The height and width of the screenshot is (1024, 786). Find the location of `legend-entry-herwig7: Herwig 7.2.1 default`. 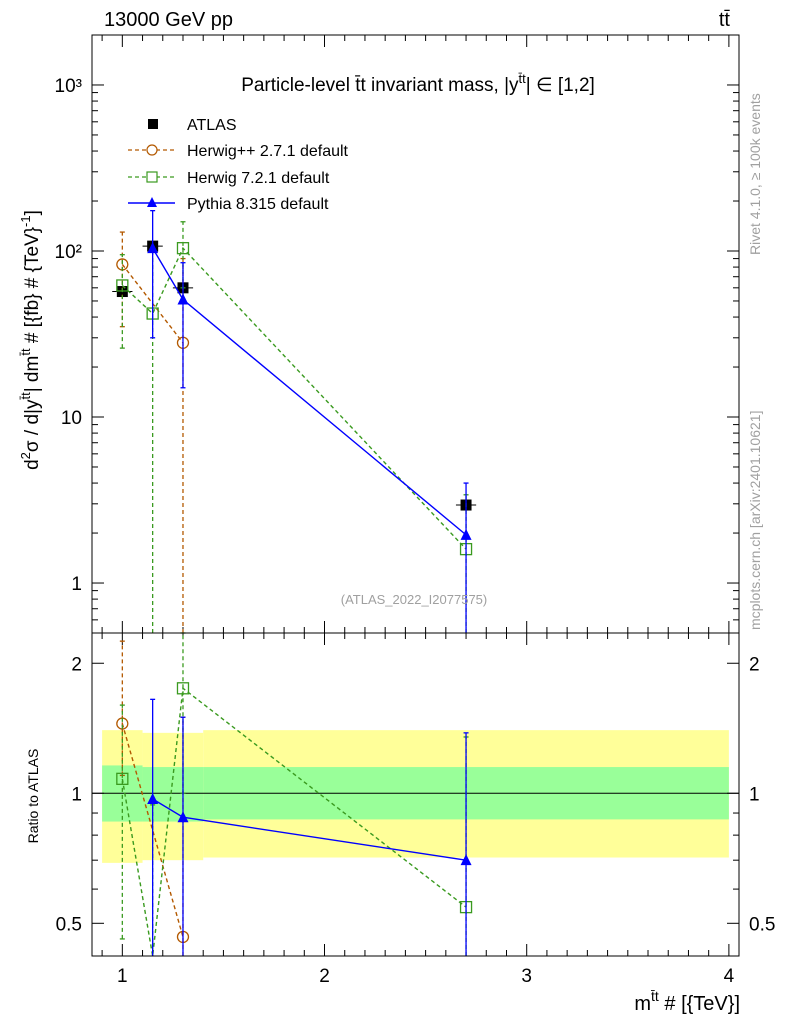

legend-entry-herwig7: Herwig 7.2.1 default is located at coordinates (229, 178).